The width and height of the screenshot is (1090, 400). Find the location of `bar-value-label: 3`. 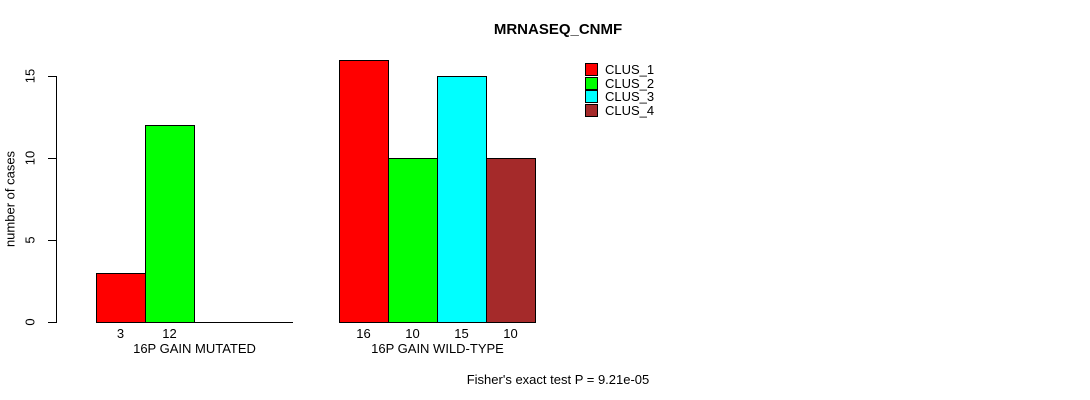

bar-value-label: 3 is located at coordinates (120, 333).